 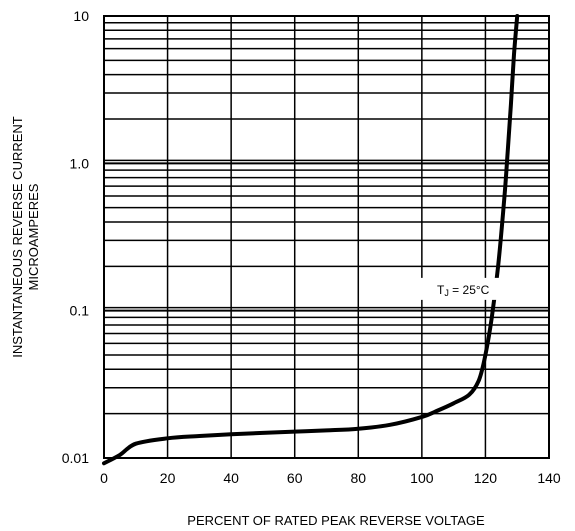 I want to click on y-tick-label: 10, so click(x=81, y=16).